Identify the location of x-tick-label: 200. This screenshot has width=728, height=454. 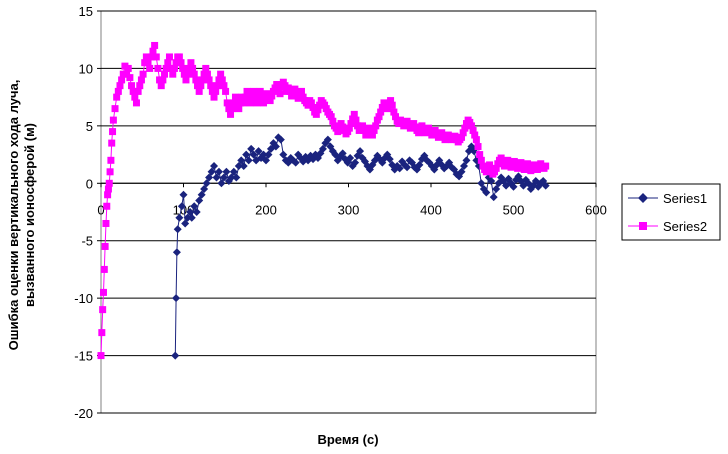
(266, 209).